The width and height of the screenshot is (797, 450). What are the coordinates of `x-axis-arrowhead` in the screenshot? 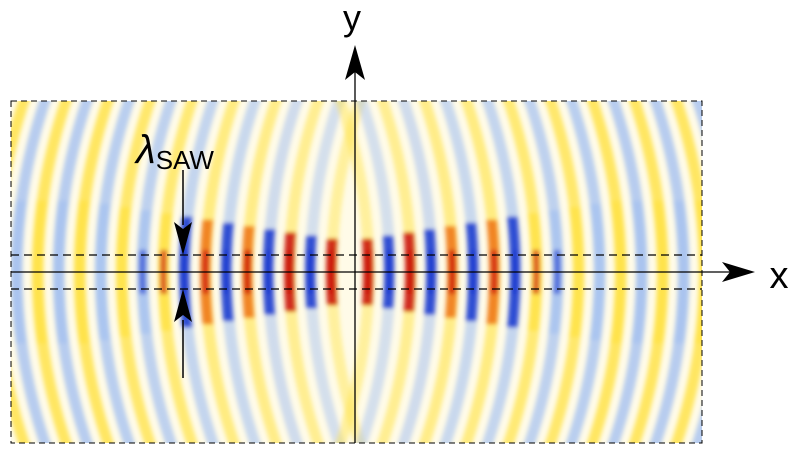 It's located at (738, 272).